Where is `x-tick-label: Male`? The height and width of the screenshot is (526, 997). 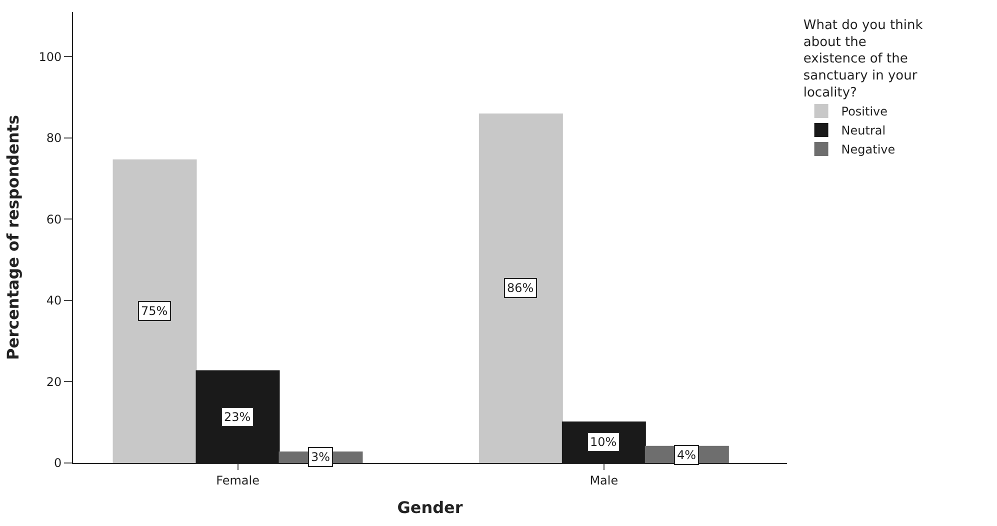
x-tick-label: Male is located at coordinates (604, 480).